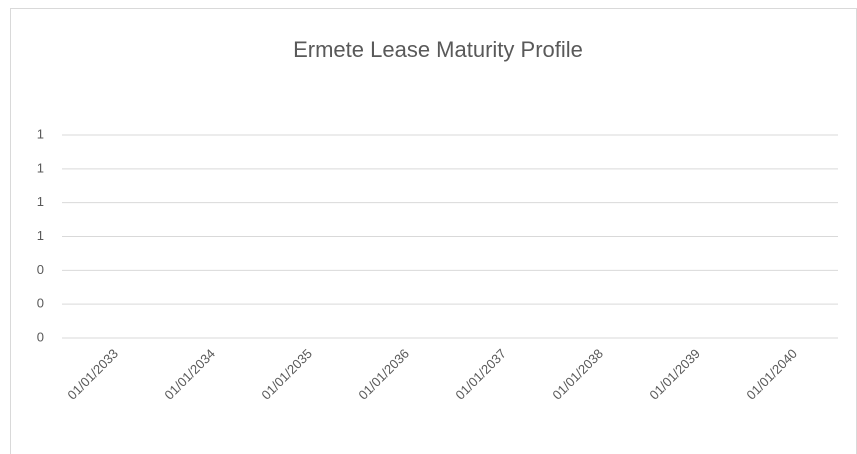 This screenshot has width=857, height=454. I want to click on chart-title: Ermete Lease Maturity Profile, so click(438, 49).